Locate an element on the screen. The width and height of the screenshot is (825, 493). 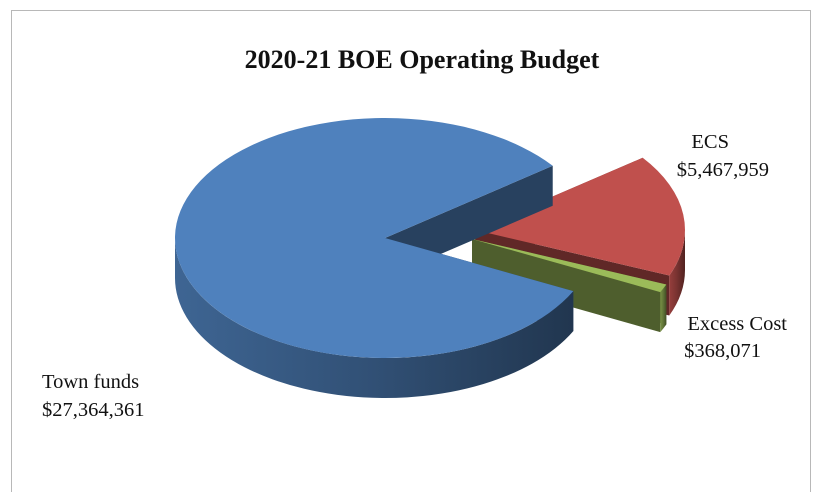
label-town-funds-name: Town funds is located at coordinates (90, 382).